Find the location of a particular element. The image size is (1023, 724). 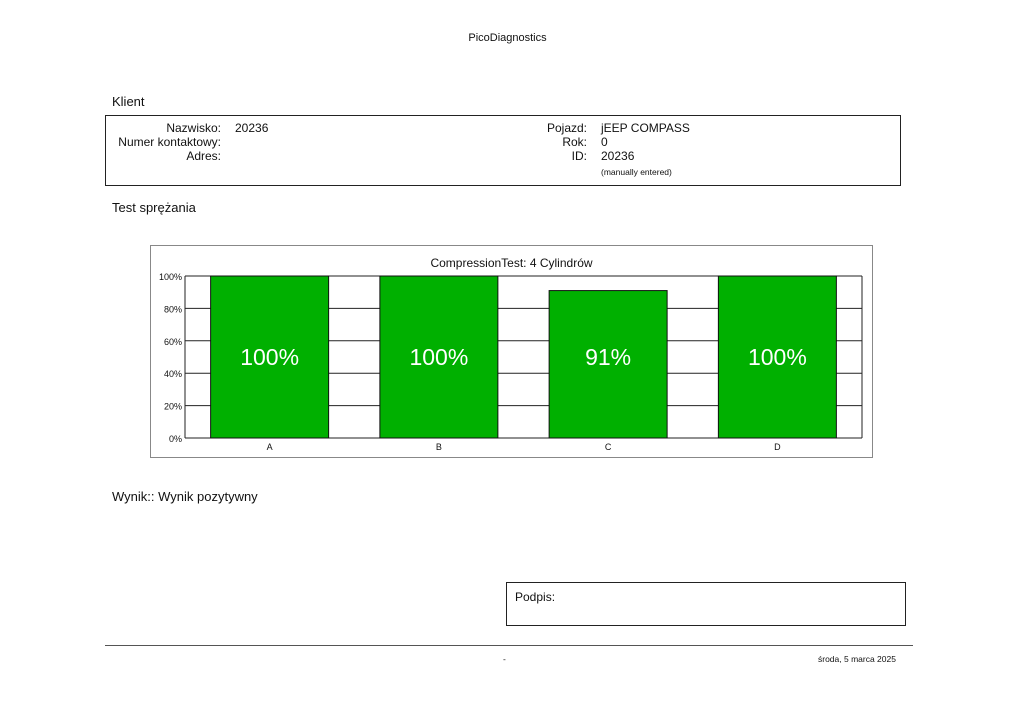

client-section-heading: Klient is located at coordinates (128, 101).